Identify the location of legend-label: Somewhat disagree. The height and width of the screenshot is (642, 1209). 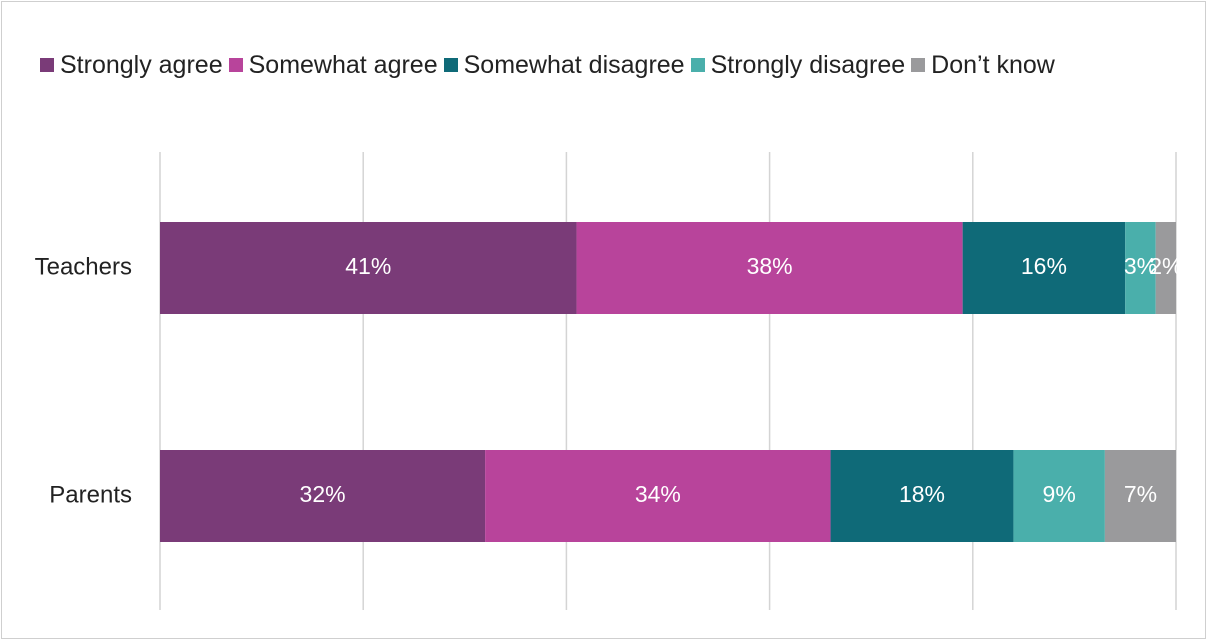
(574, 65).